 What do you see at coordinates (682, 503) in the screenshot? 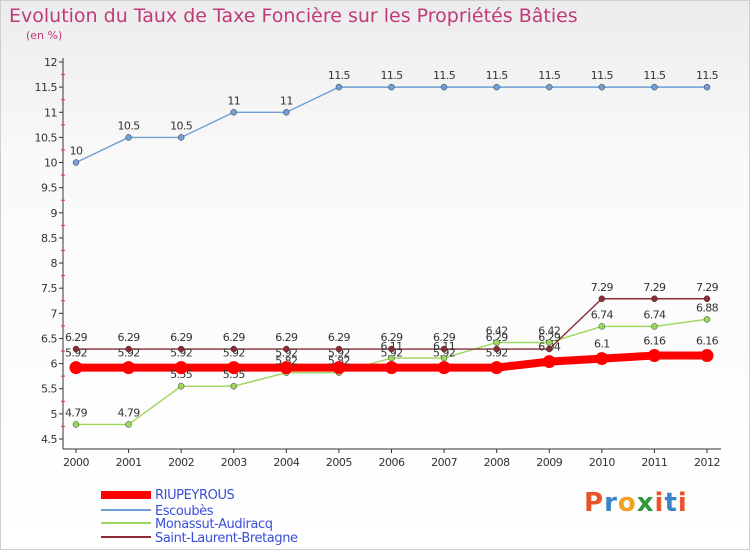
I see `logo-letter: i` at bounding box center [682, 503].